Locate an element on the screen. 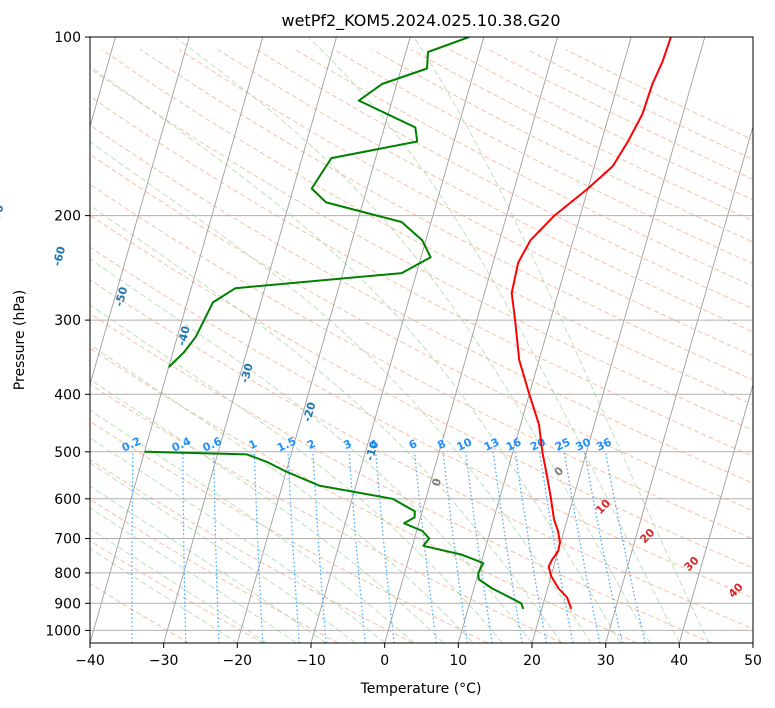 Image resolution: width=775 pixels, height=708 pixels. y-tick-label: 100 is located at coordinates (67, 38).